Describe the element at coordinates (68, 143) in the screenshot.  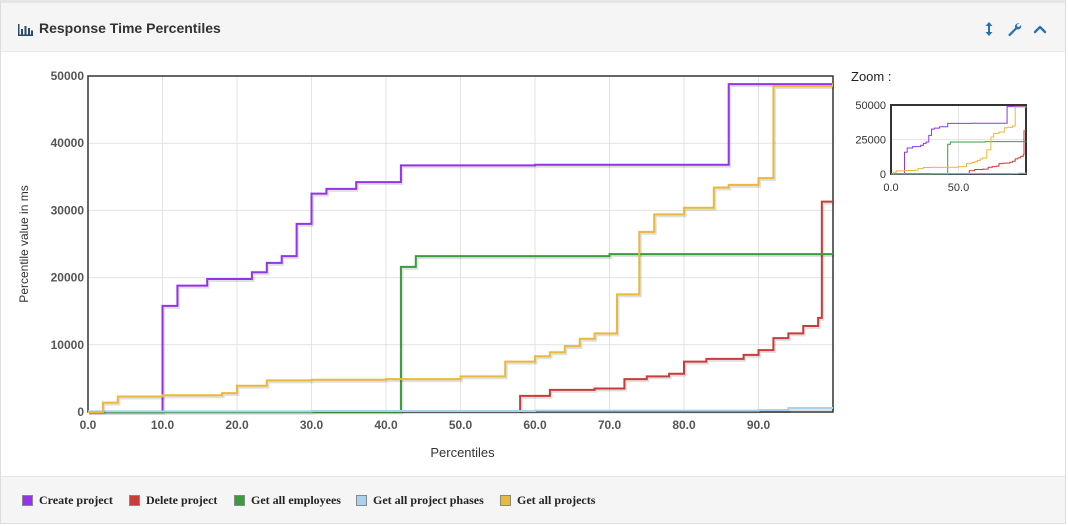
I see `y-tick-label: 40000` at that location.